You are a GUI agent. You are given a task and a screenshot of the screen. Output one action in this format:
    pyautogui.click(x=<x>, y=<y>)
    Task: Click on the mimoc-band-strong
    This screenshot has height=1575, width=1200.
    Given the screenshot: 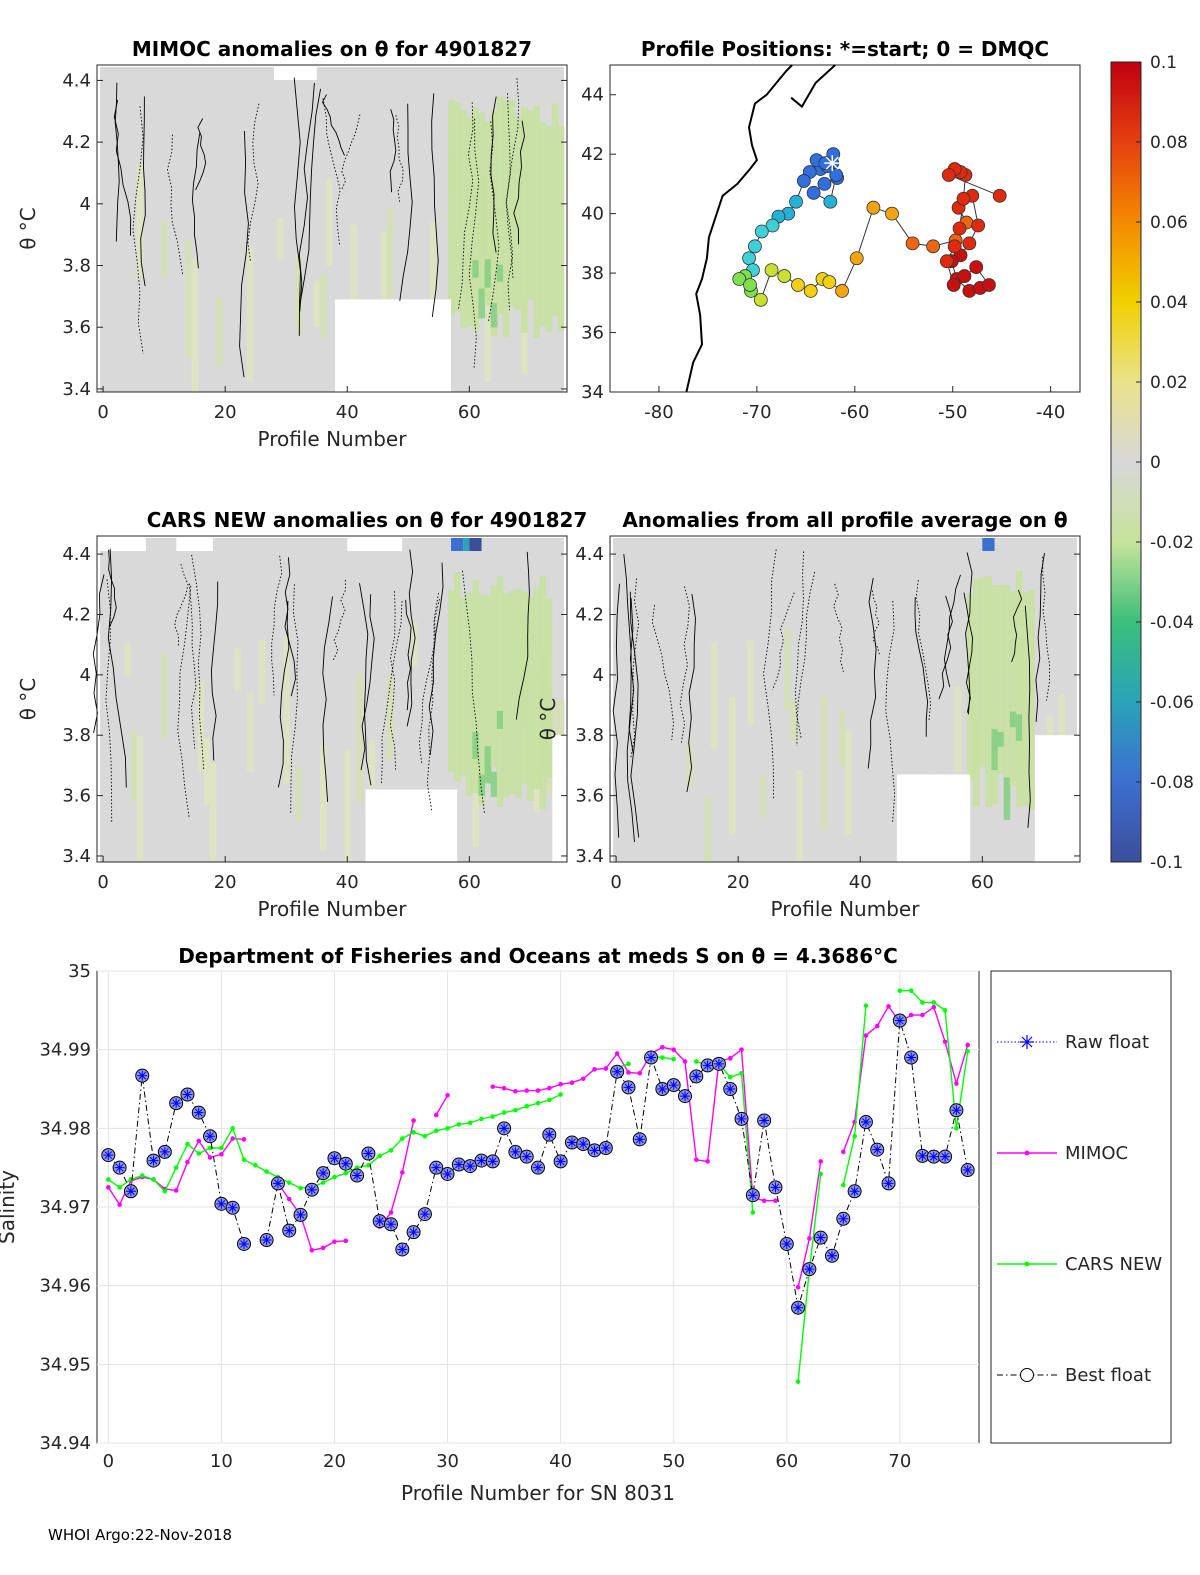 What is the action you would take?
    pyautogui.click(x=500, y=273)
    